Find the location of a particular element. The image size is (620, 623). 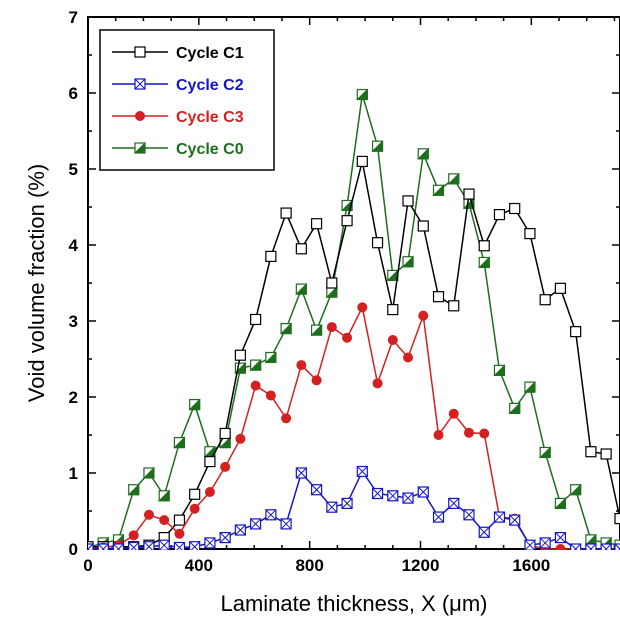

y-tick-label: 0 is located at coordinates (73, 549).